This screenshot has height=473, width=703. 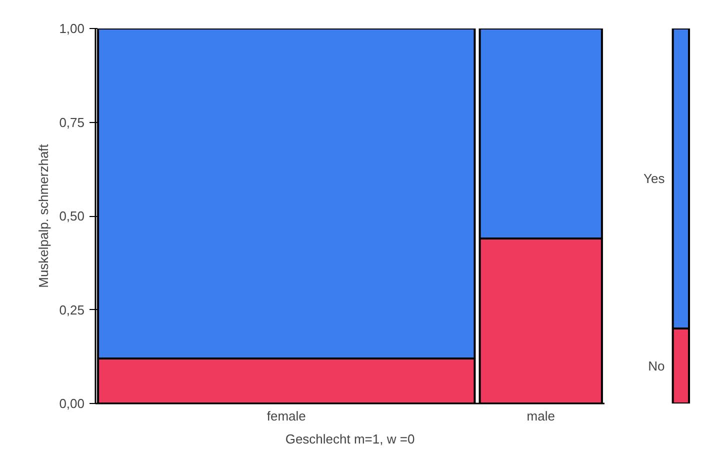 What do you see at coordinates (72, 122) in the screenshot?
I see `y-tick-label: 0,75` at bounding box center [72, 122].